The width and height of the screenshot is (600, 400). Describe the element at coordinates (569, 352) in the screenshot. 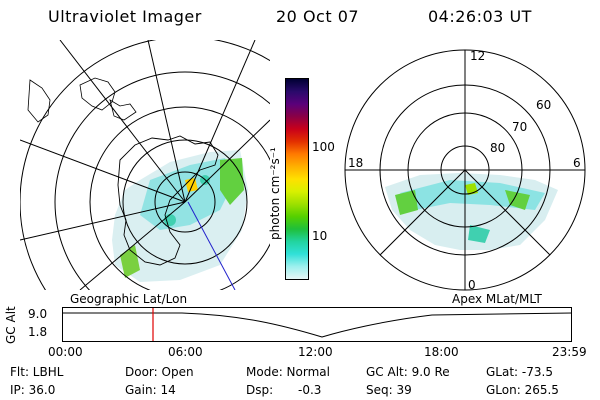

I see `timeline-xtick-2359: 23:59` at that location.